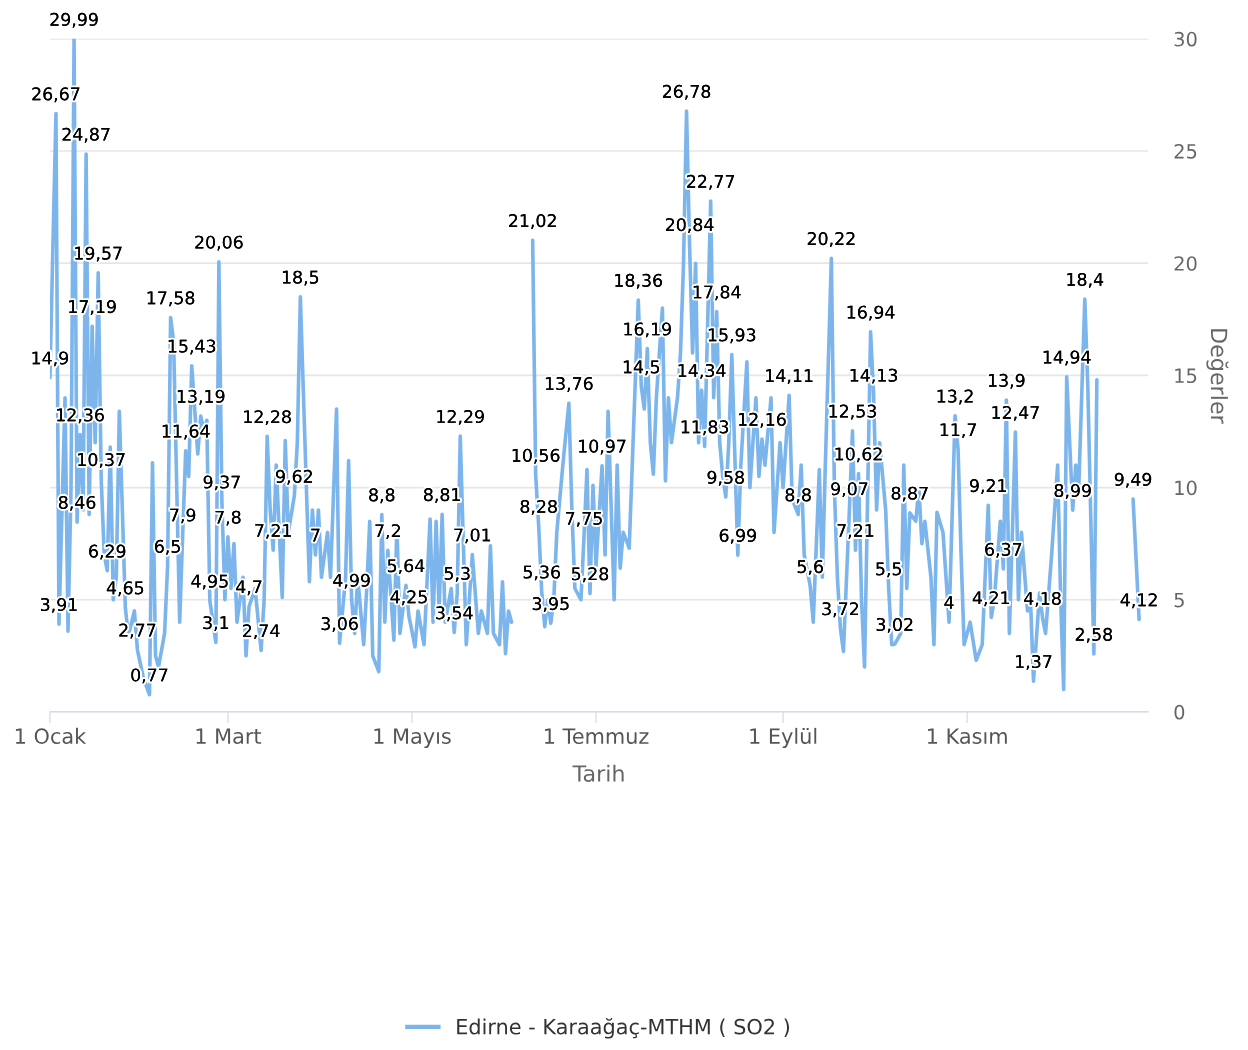  Describe the element at coordinates (125, 589) in the screenshot. I see `data-label: 4,65` at that location.